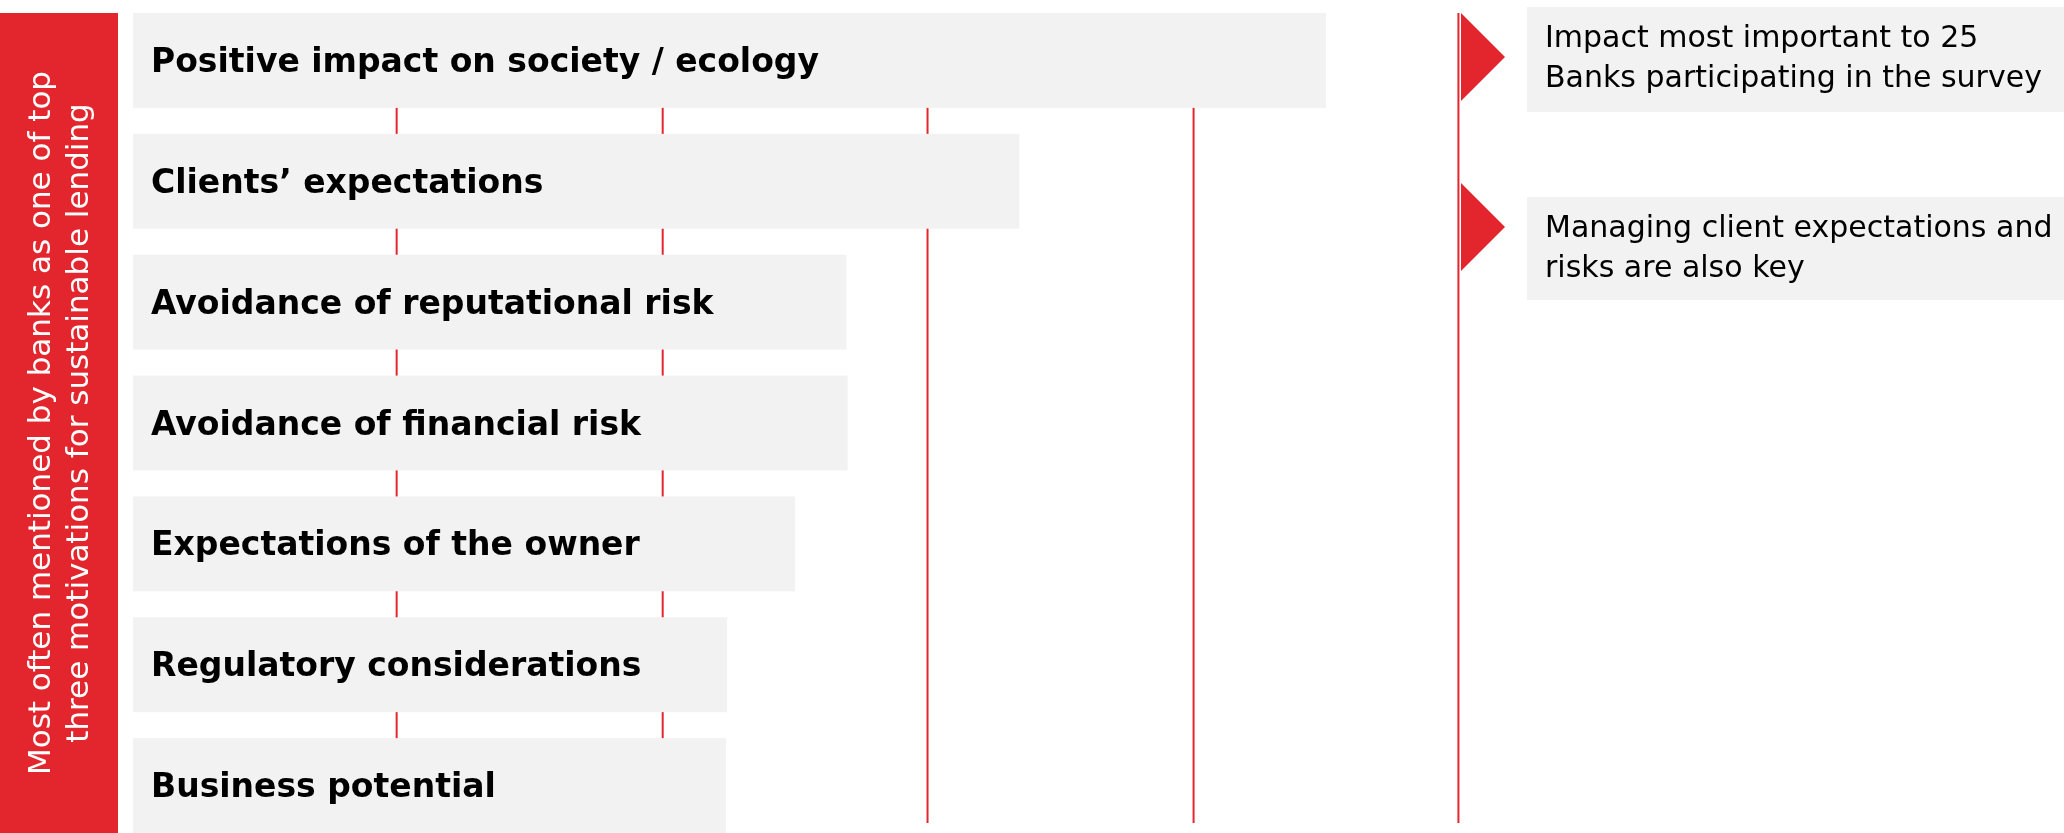 The width and height of the screenshot is (2064, 833). Describe the element at coordinates (323, 786) in the screenshot. I see `y-tick-label: Business potential` at that location.